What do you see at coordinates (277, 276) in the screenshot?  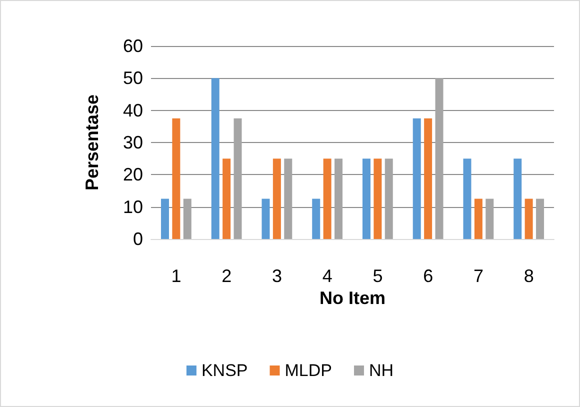 I see `x-tick-label: 3` at bounding box center [277, 276].